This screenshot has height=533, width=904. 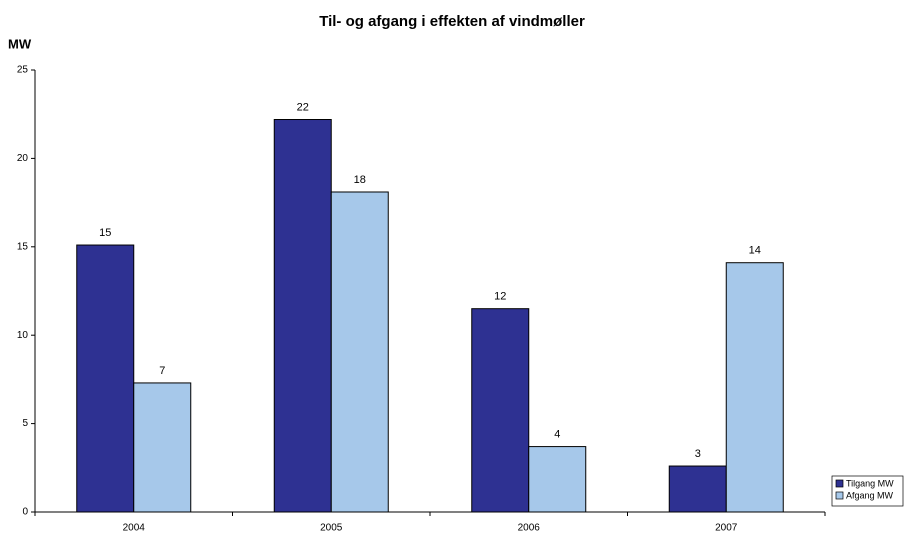 What do you see at coordinates (529, 528) in the screenshot?
I see `x-tick-label: 2006` at bounding box center [529, 528].